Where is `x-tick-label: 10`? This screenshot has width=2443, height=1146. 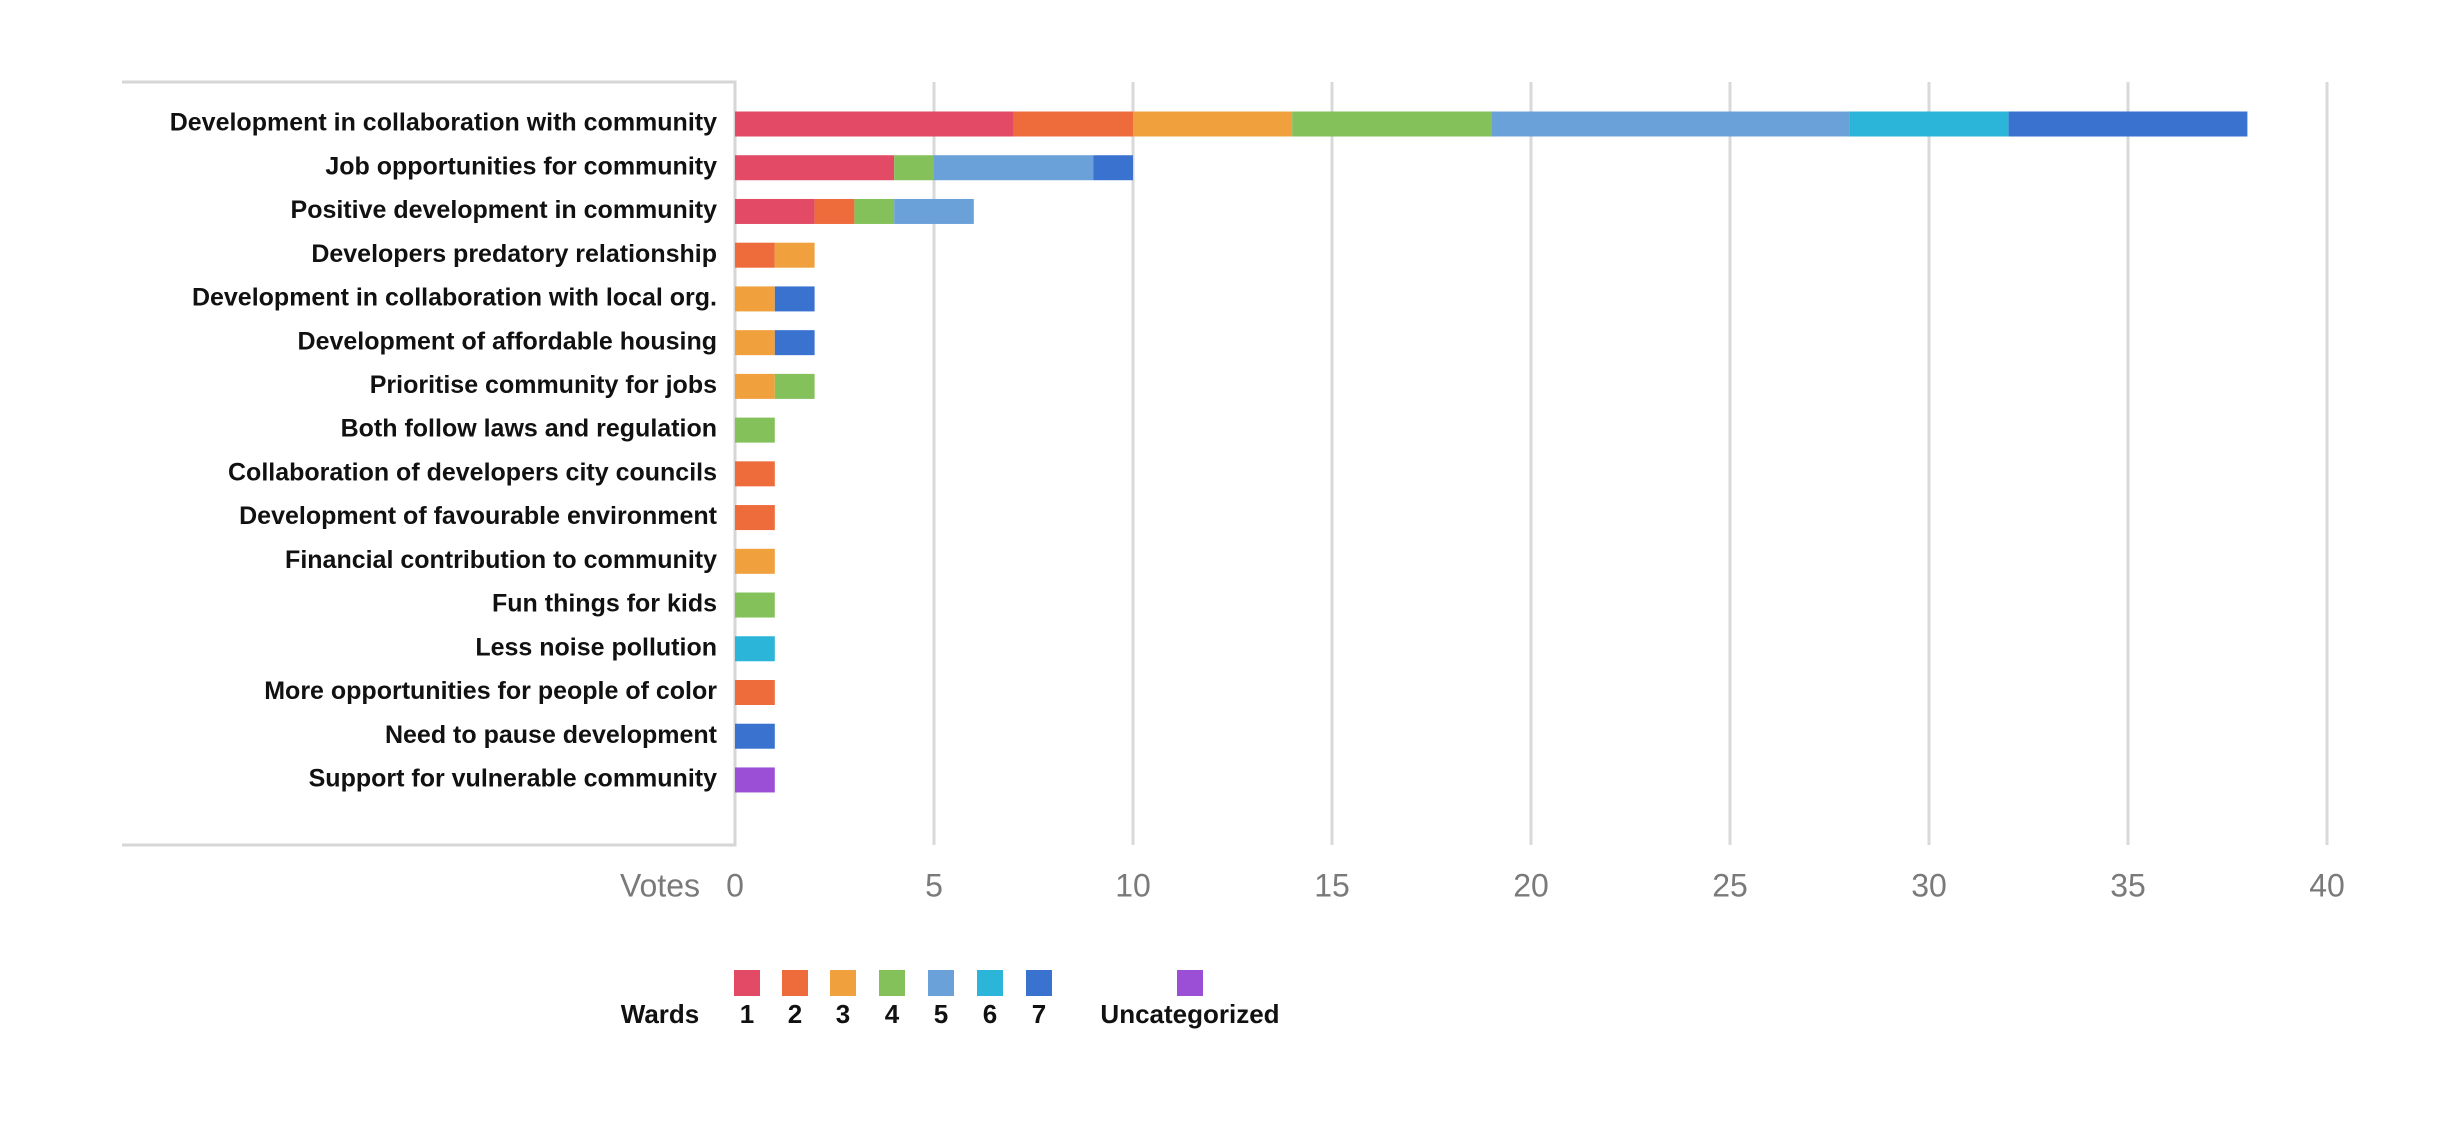 x-tick-label: 10 is located at coordinates (1133, 885).